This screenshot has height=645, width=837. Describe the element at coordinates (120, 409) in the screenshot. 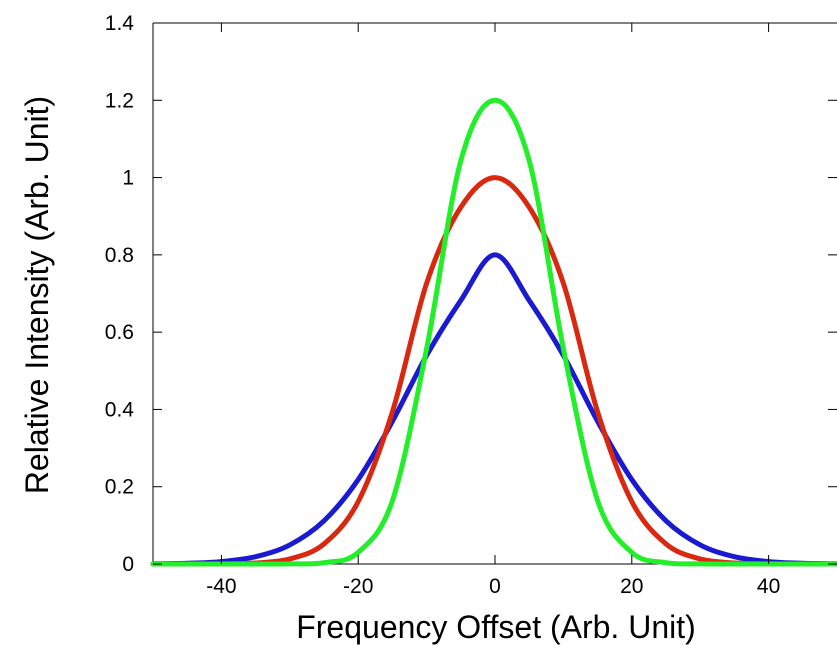

I see `y-tick-label: 0.4` at that location.